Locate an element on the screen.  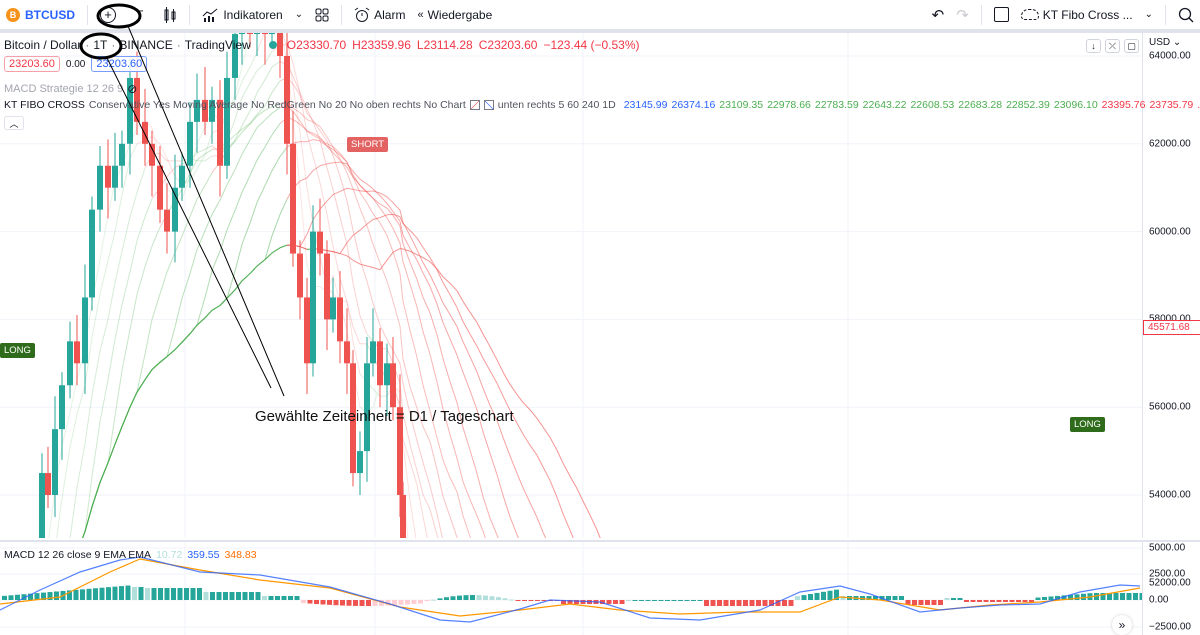
scroll-to-realtime-button: » is located at coordinates (1122, 625).